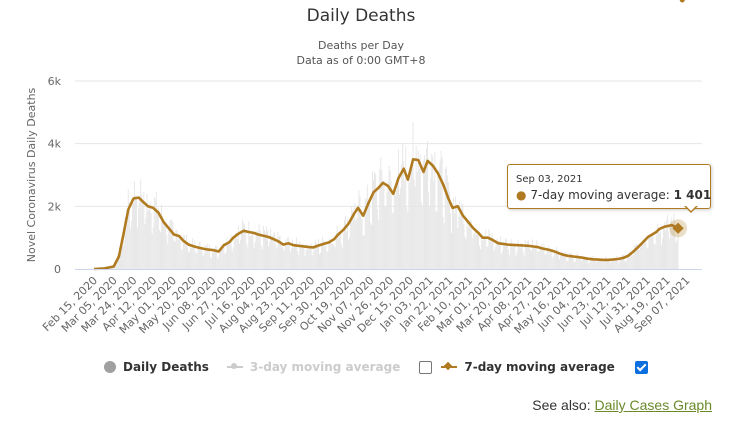 The height and width of the screenshot is (431, 736). What do you see at coordinates (653, 405) in the screenshot?
I see `daily-cases-graph-link: Daily Cases Graph` at bounding box center [653, 405].